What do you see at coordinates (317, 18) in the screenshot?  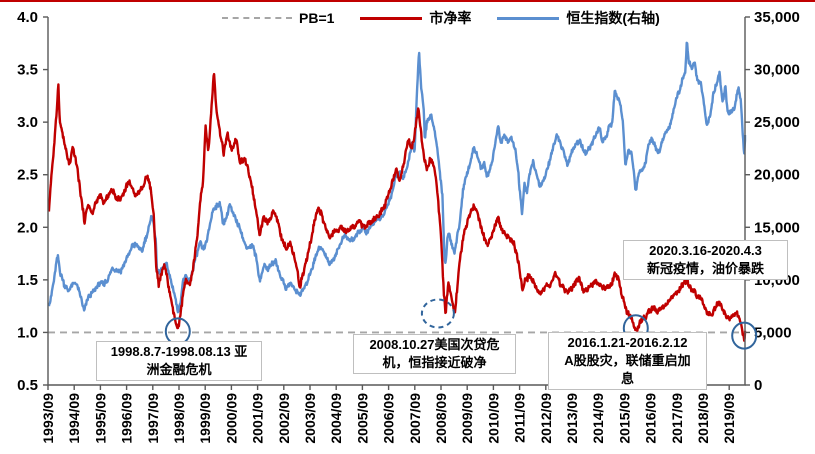 I see `legend-label: PB=1` at bounding box center [317, 18].